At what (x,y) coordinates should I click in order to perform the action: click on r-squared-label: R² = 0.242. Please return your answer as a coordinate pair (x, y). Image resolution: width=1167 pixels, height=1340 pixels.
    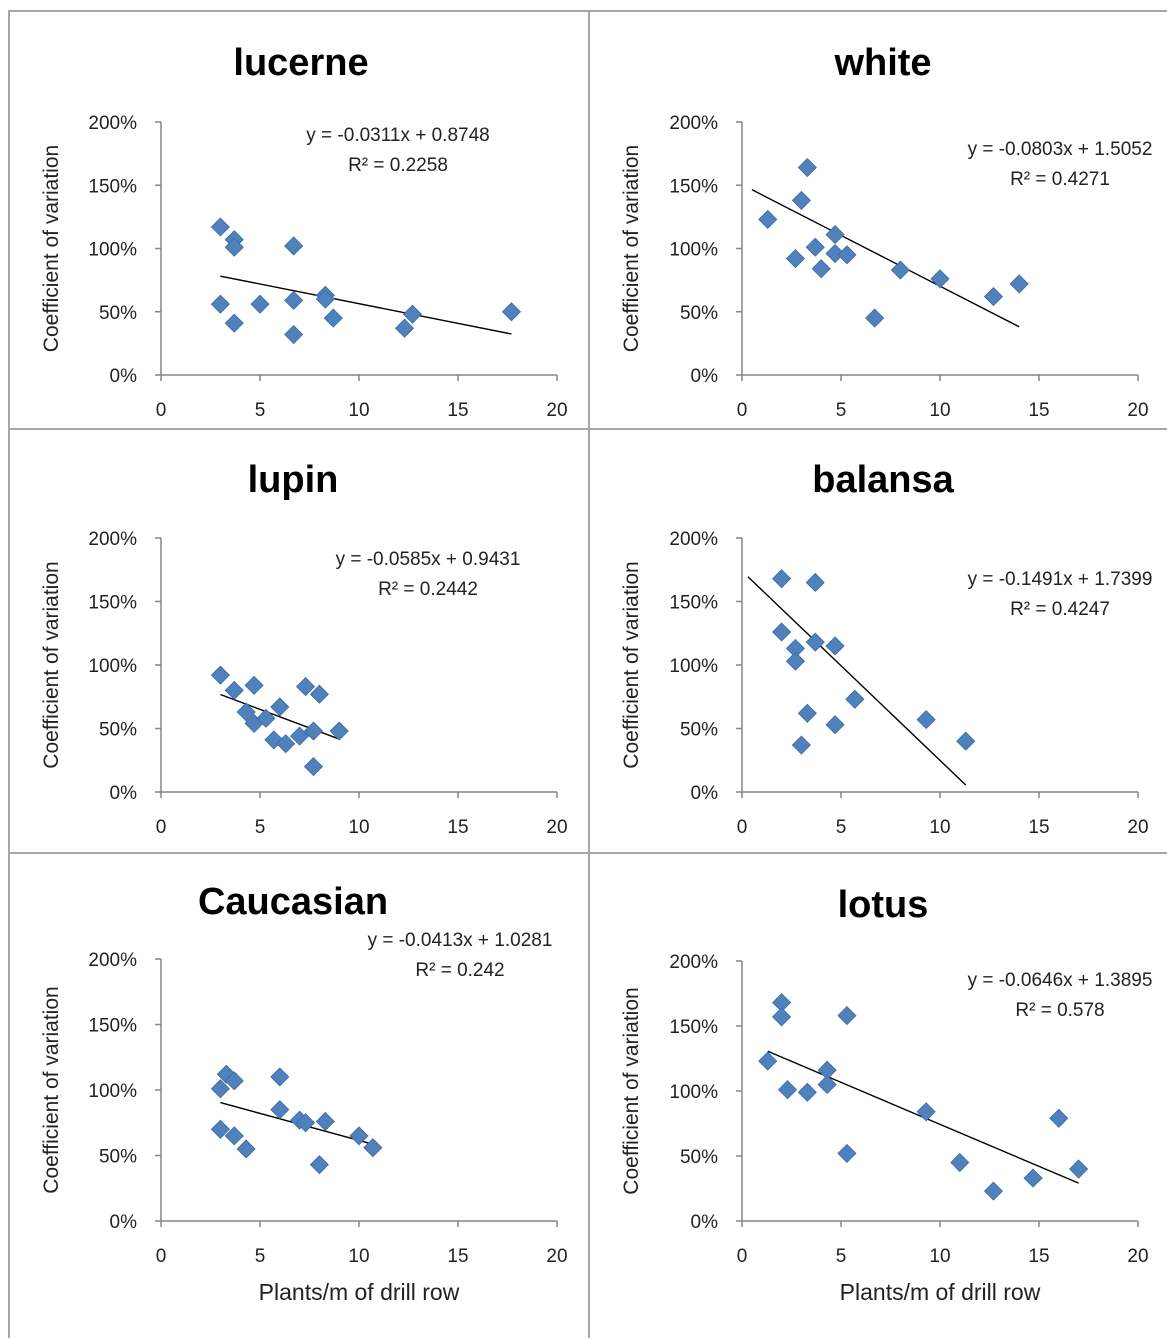
    Looking at the image, I should click on (459, 970).